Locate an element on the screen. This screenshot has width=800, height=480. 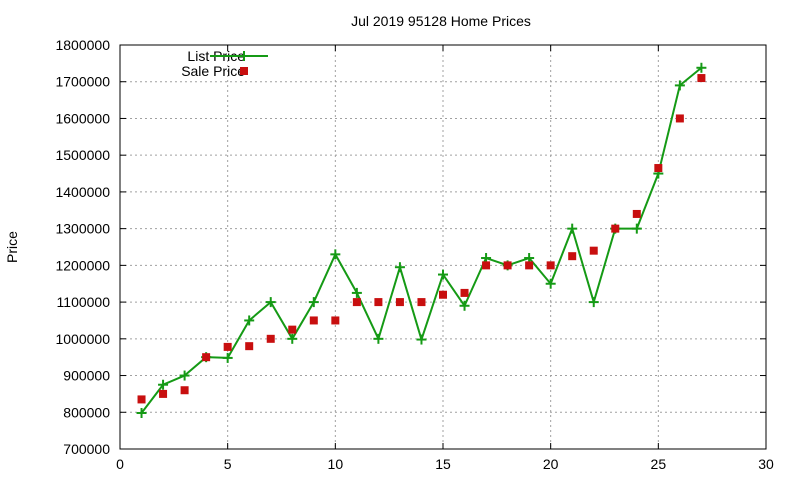
x-tick-label: 5 is located at coordinates (228, 464).